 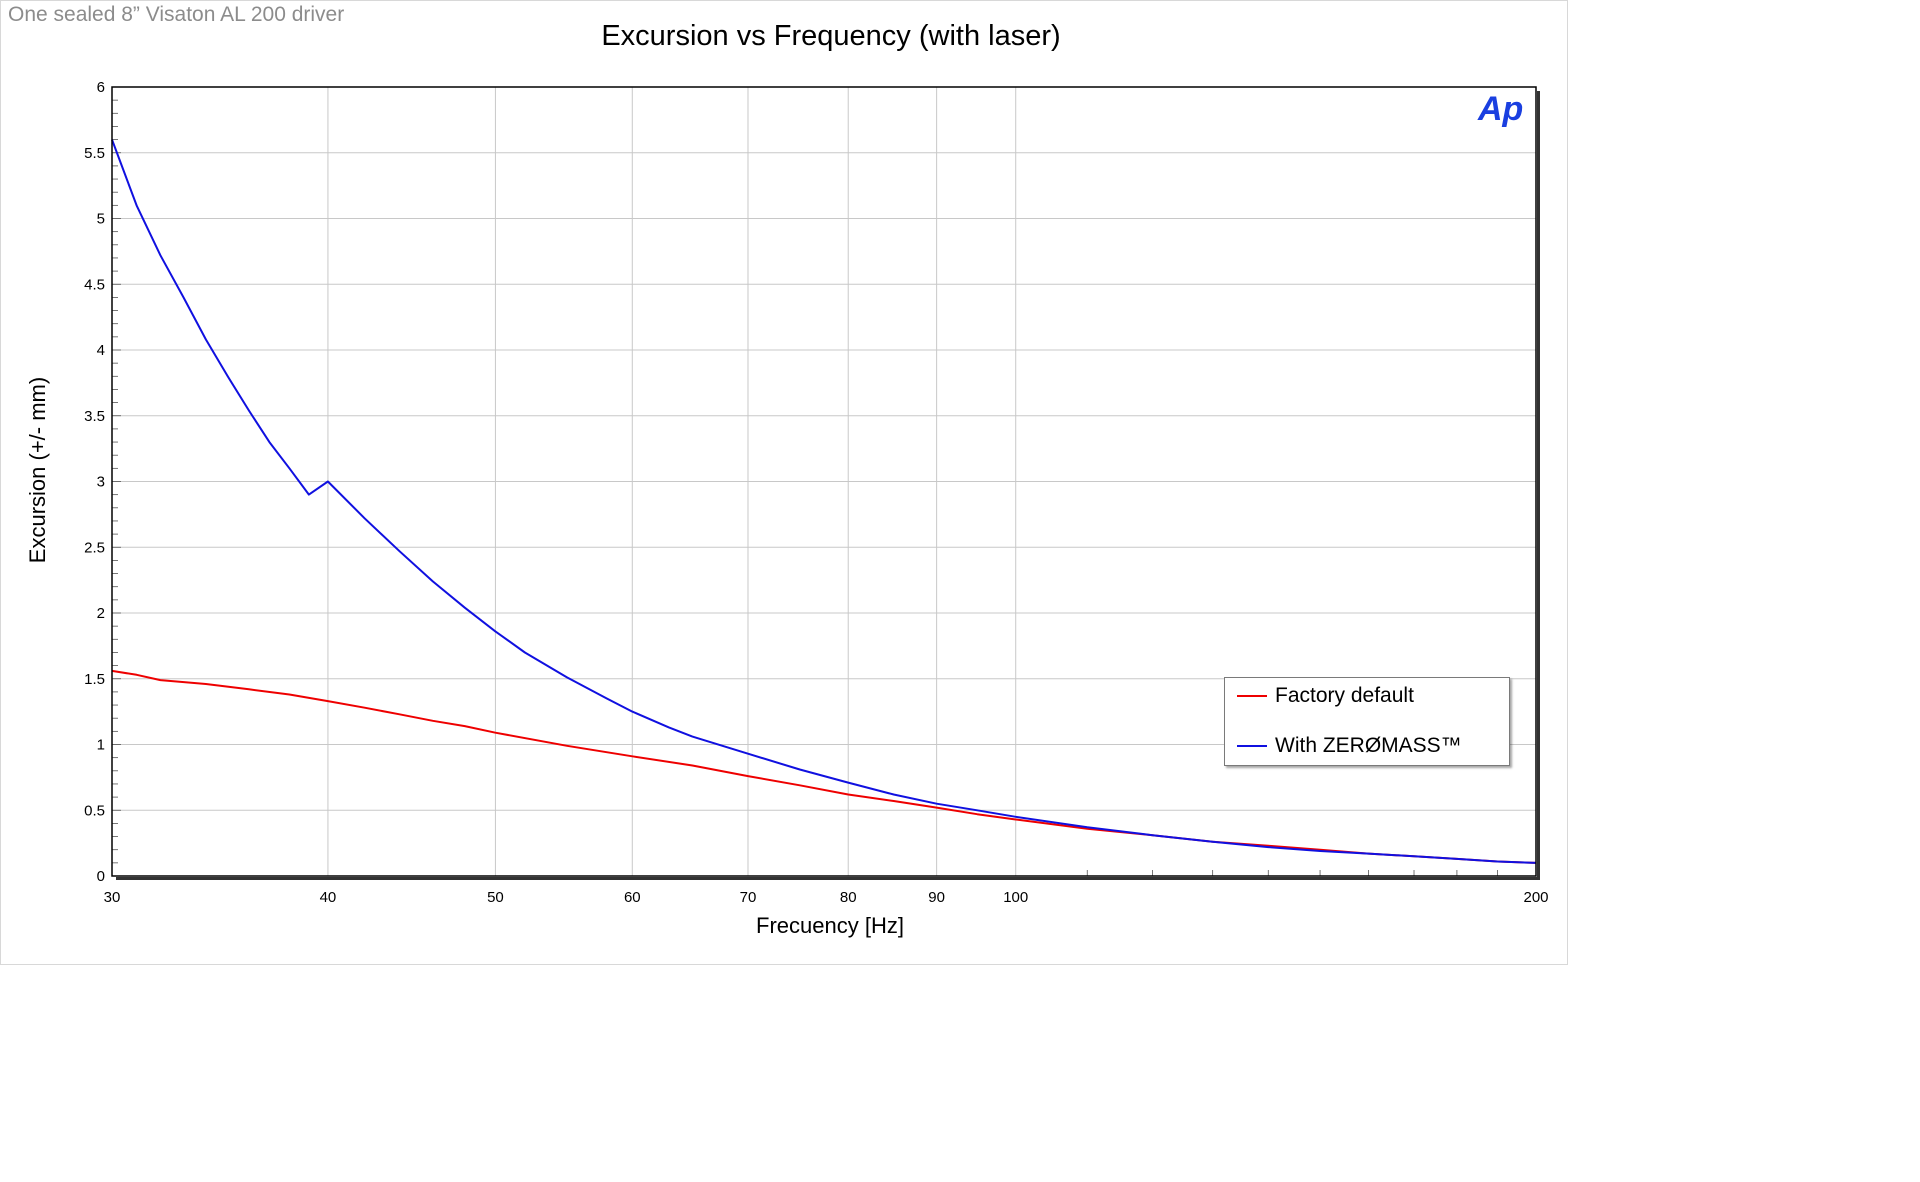 I want to click on legend: Factory default With ZERØMASS™, so click(x=1367, y=721).